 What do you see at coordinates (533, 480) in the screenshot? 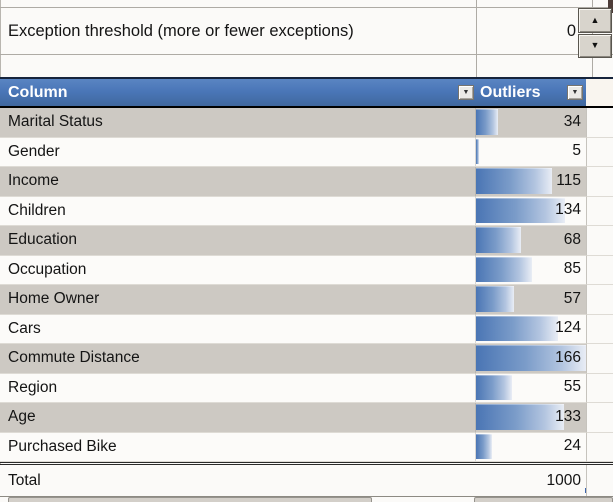
I see `total-value-cell: 1000` at bounding box center [533, 480].